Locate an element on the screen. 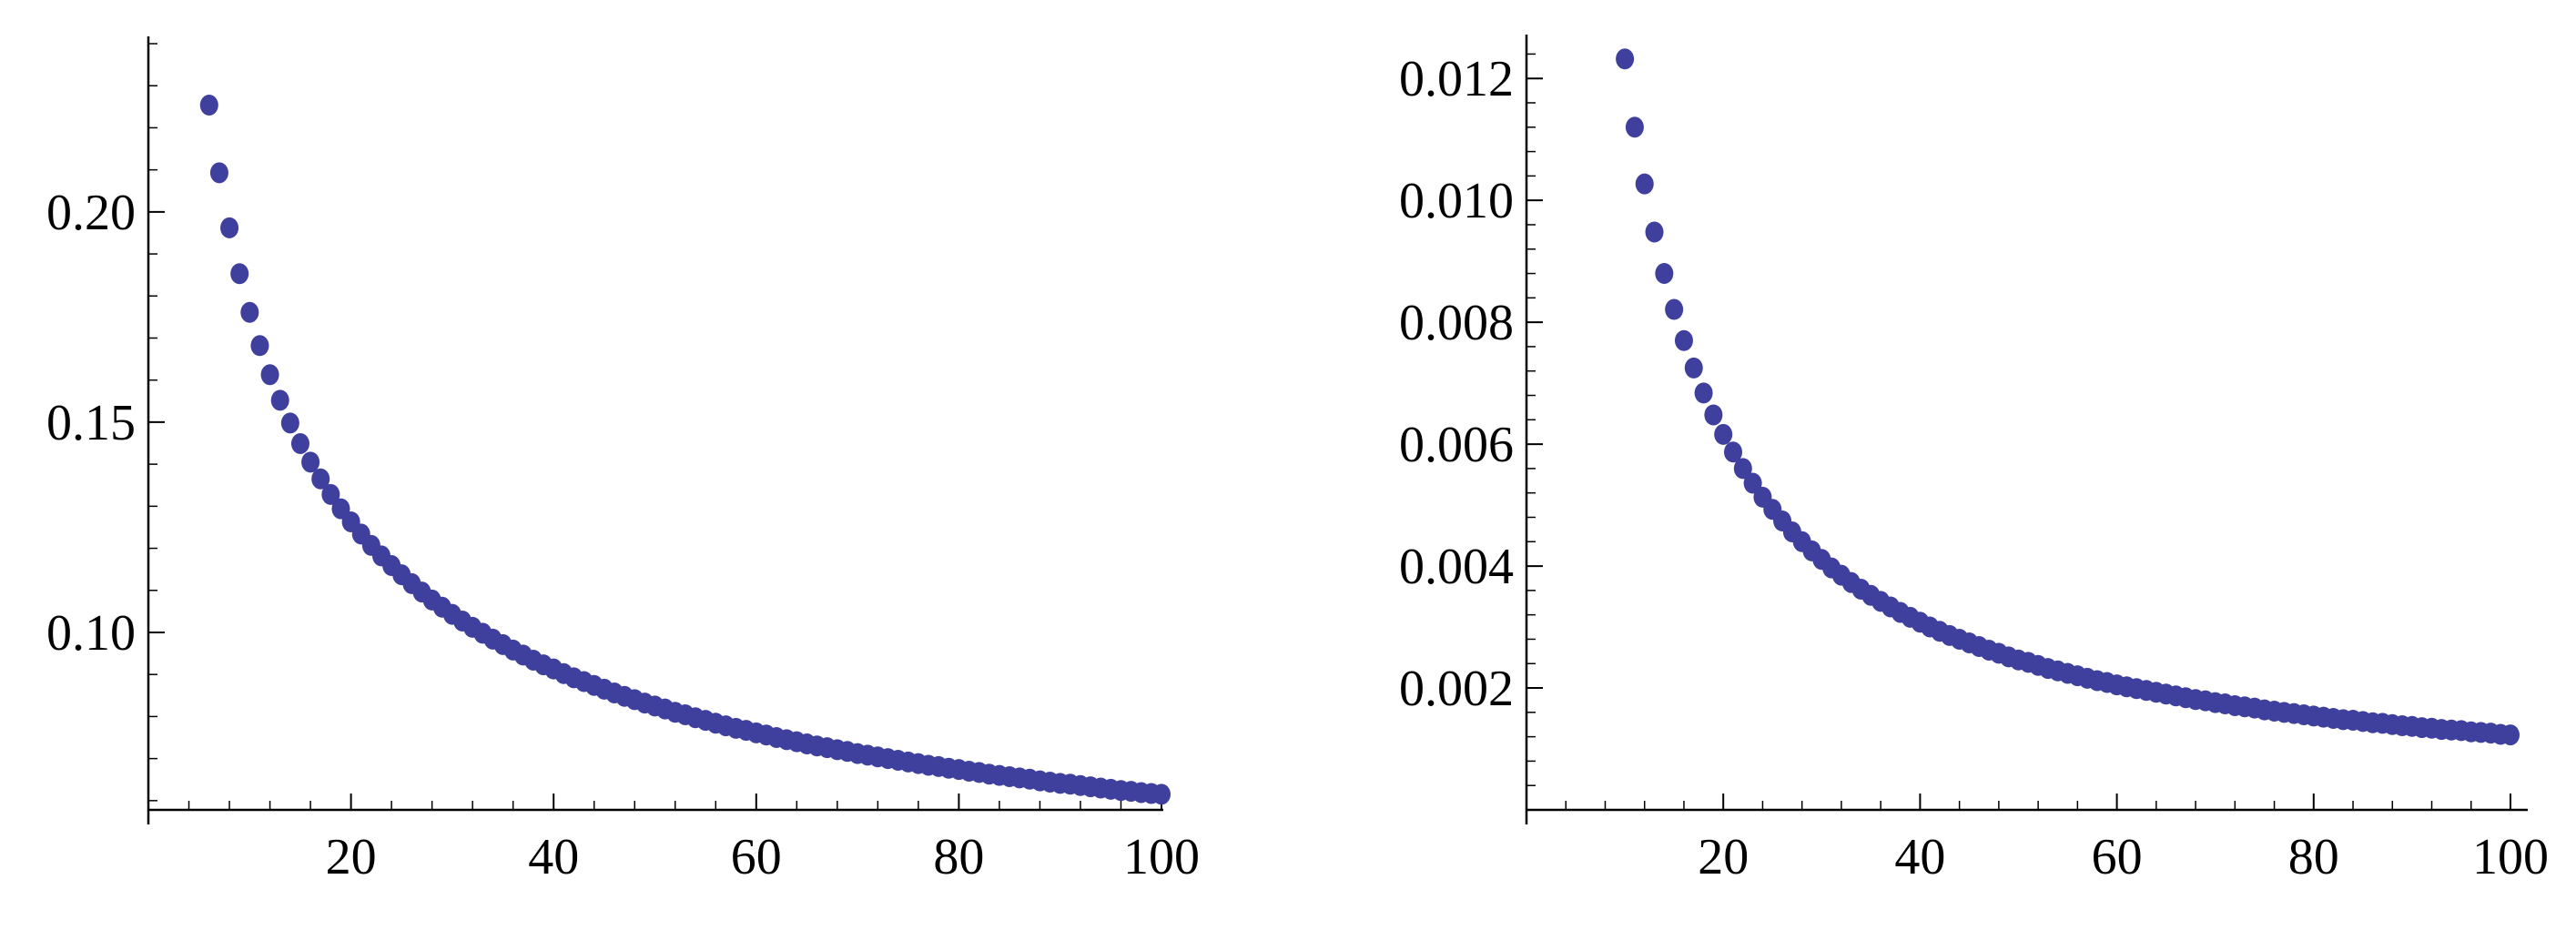  y-tick-label: 0.006 is located at coordinates (1456, 445).